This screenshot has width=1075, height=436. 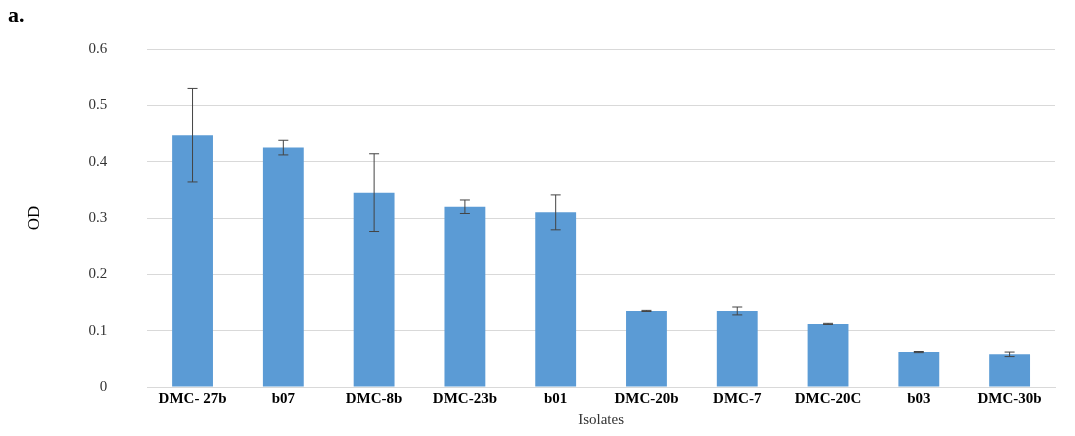 I want to click on x-tick-label: DMC-7, so click(x=737, y=397).